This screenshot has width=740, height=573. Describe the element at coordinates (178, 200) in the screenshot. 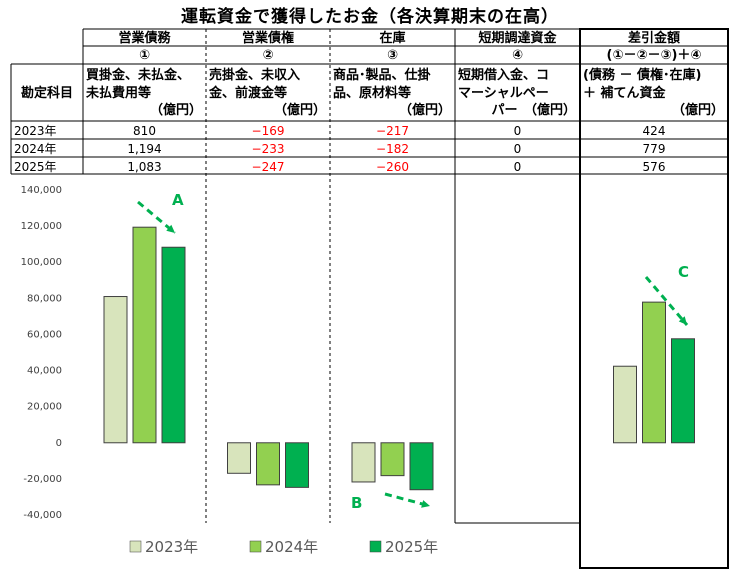

I see `annotation-a: A` at that location.